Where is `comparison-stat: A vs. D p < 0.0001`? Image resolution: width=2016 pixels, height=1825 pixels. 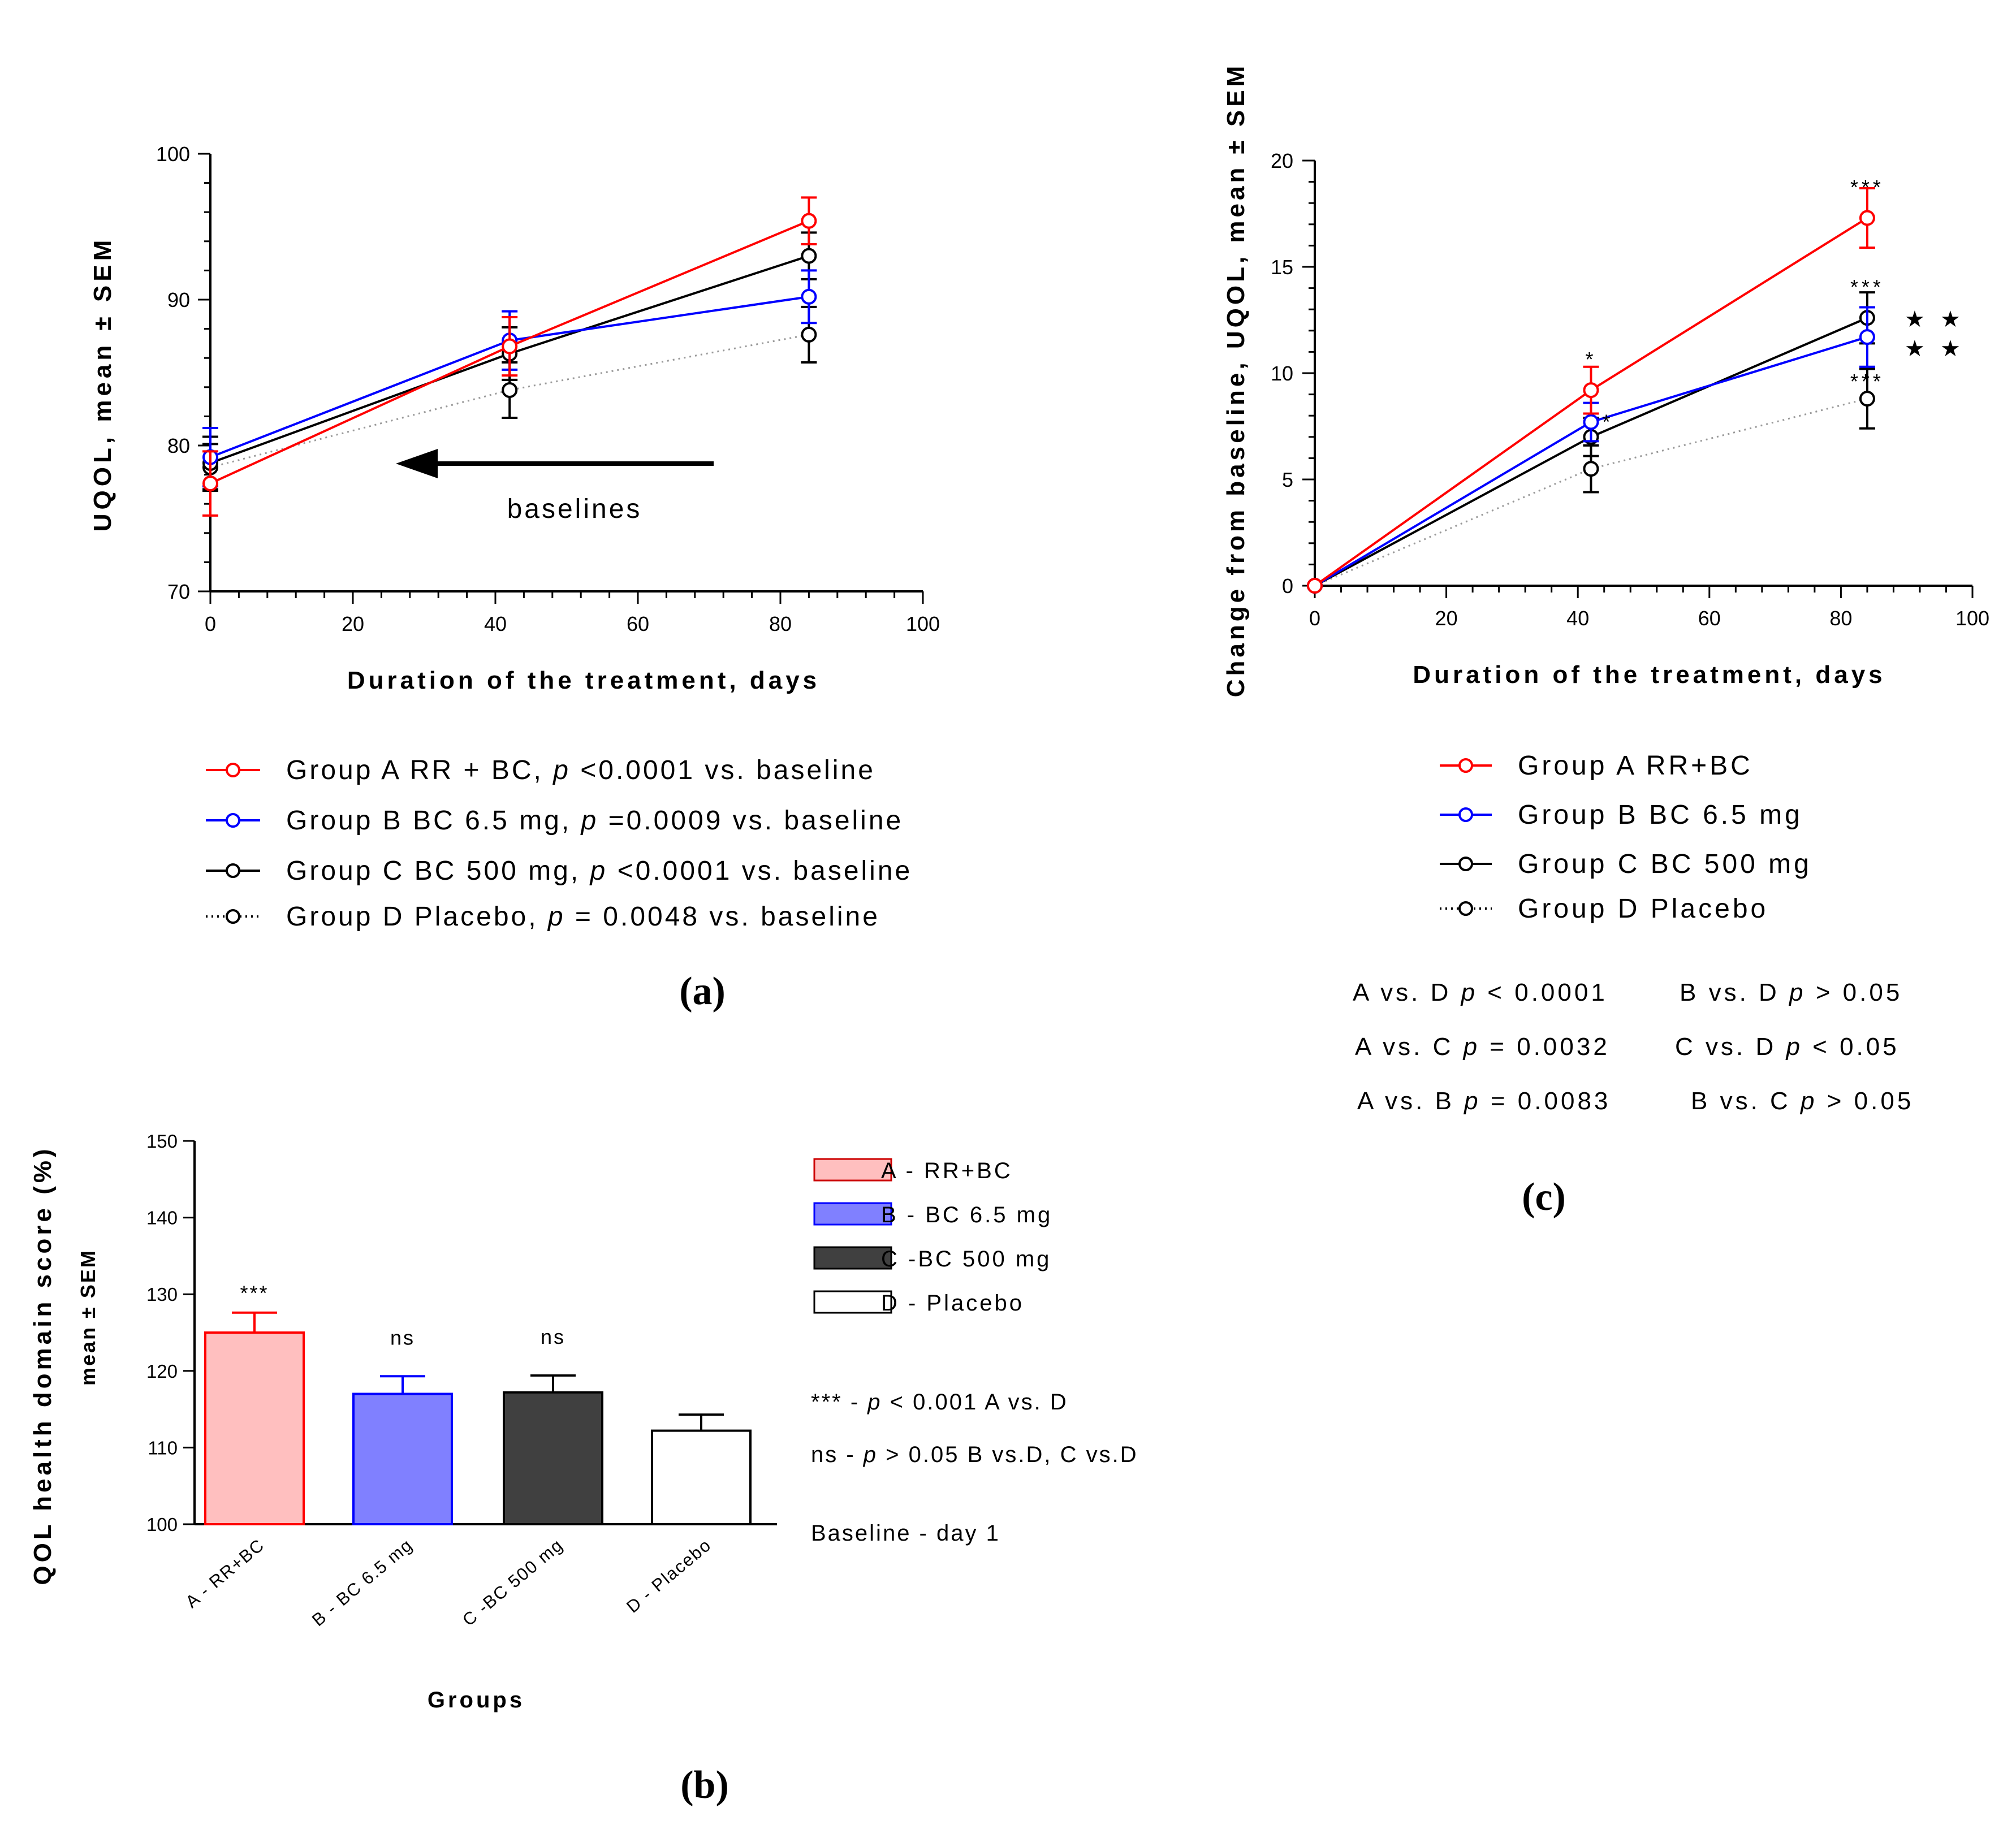
comparison-stat: A vs. D p < 0.0001 is located at coordinates (1480, 992).